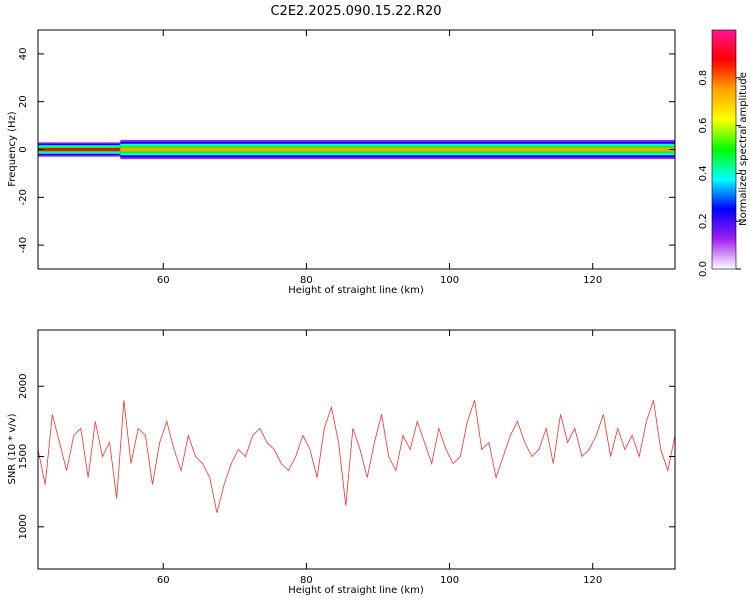  What do you see at coordinates (355, 11) in the screenshot?
I see `figure-title: C2E2.2025.090.15.22.R20` at bounding box center [355, 11].